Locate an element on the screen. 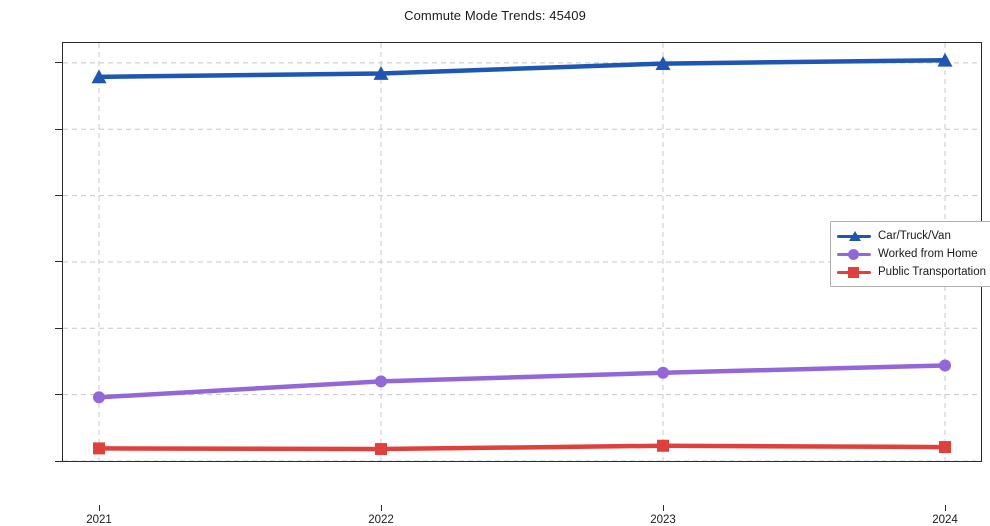 Image resolution: width=990 pixels, height=526 pixels. legend-item-1: Car/Truck/Van is located at coordinates (911, 236).